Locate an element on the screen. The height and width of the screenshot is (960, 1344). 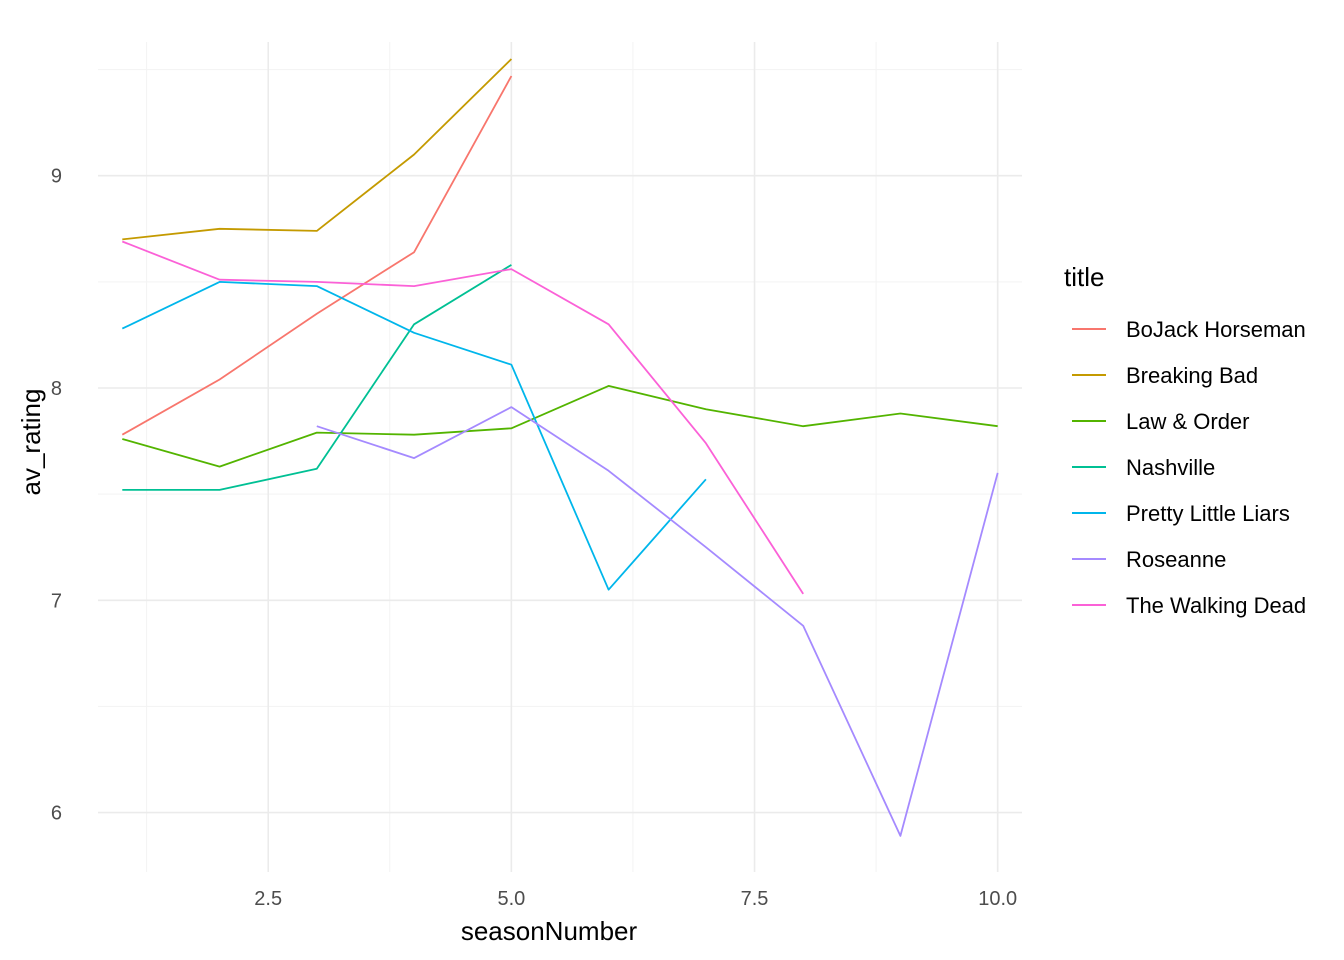
x-tick-label: 5.0 is located at coordinates (511, 899).